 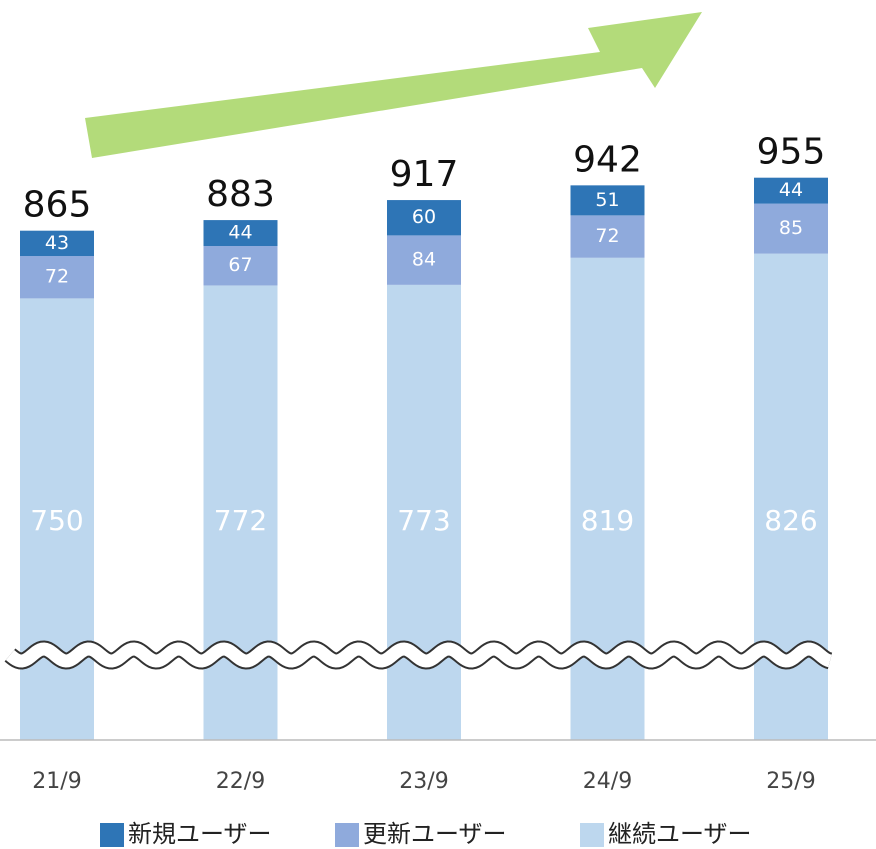 I want to click on value-label: 819, so click(x=607, y=520).